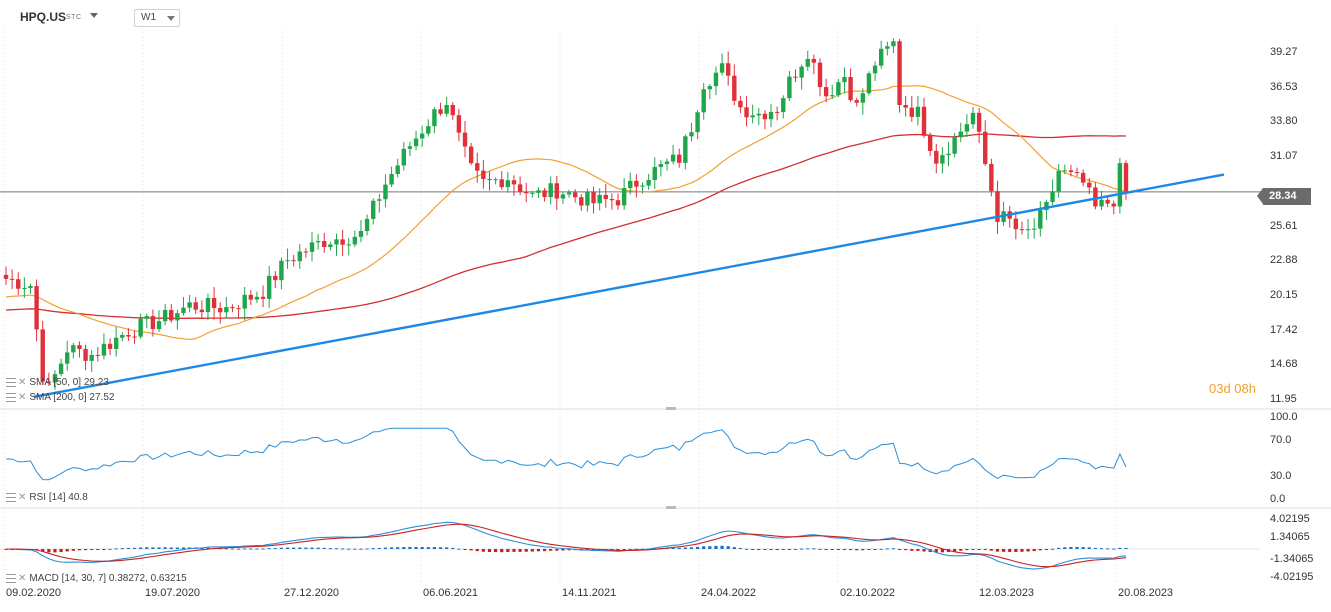 This screenshot has height=612, width=1331. Describe the element at coordinates (1290, 519) in the screenshot. I see `macd-axis-tick: 4.02195` at that location.